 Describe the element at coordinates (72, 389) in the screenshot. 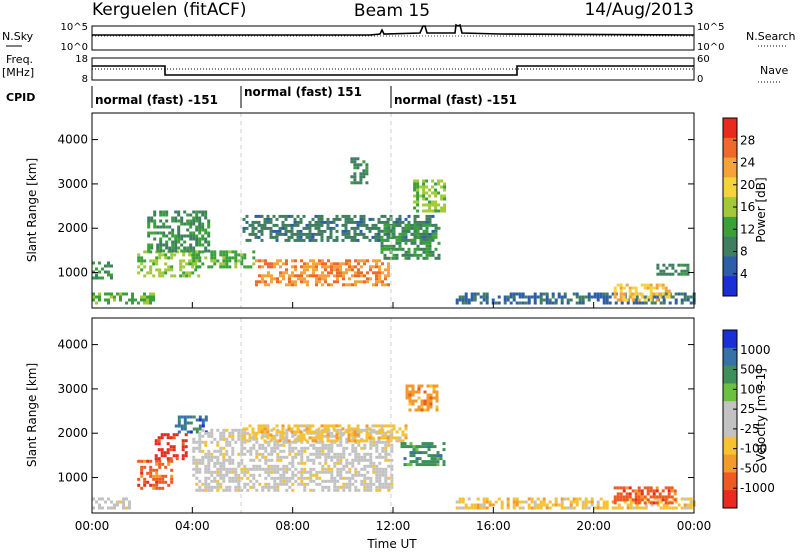

I see `y-tick-label: 3000` at that location.